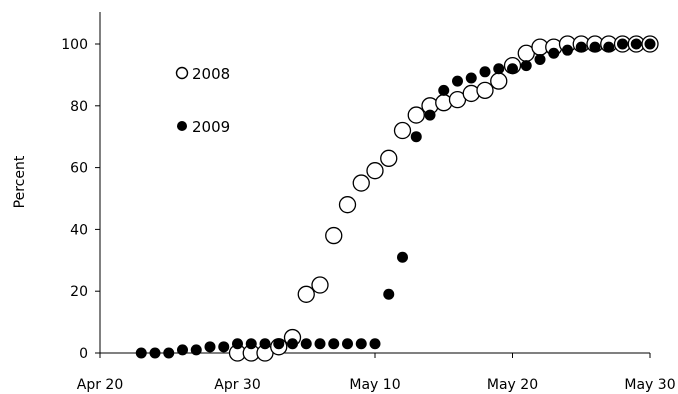  Describe the element at coordinates (79, 292) in the screenshot. I see `y-tick-label: 20` at that location.